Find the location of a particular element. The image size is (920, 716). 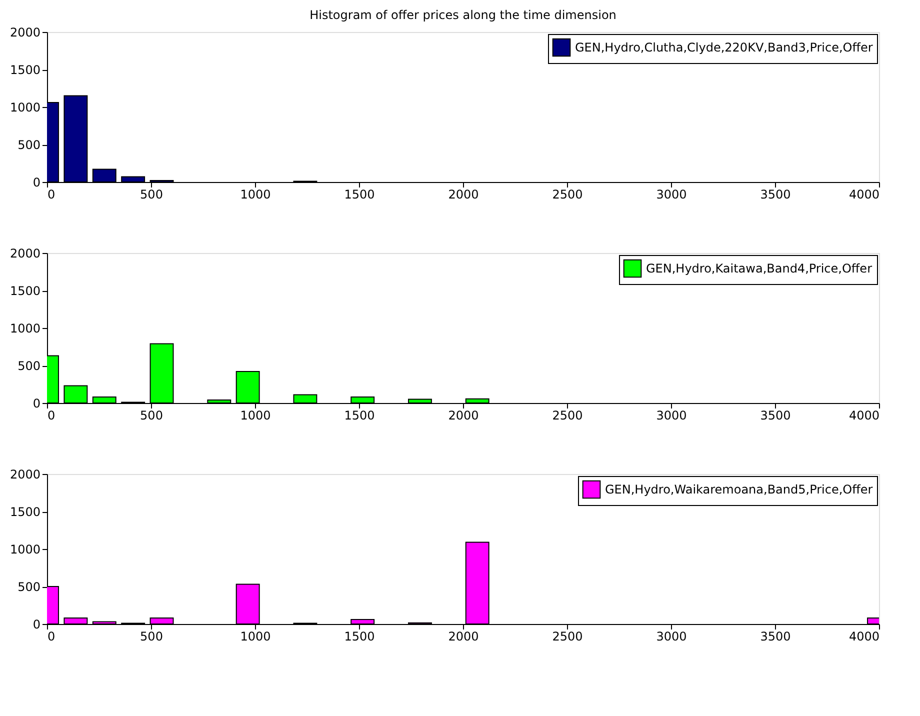

legend-label: GEN,Hydro,Kaitawa,Band4,Price,Offer is located at coordinates (759, 269).